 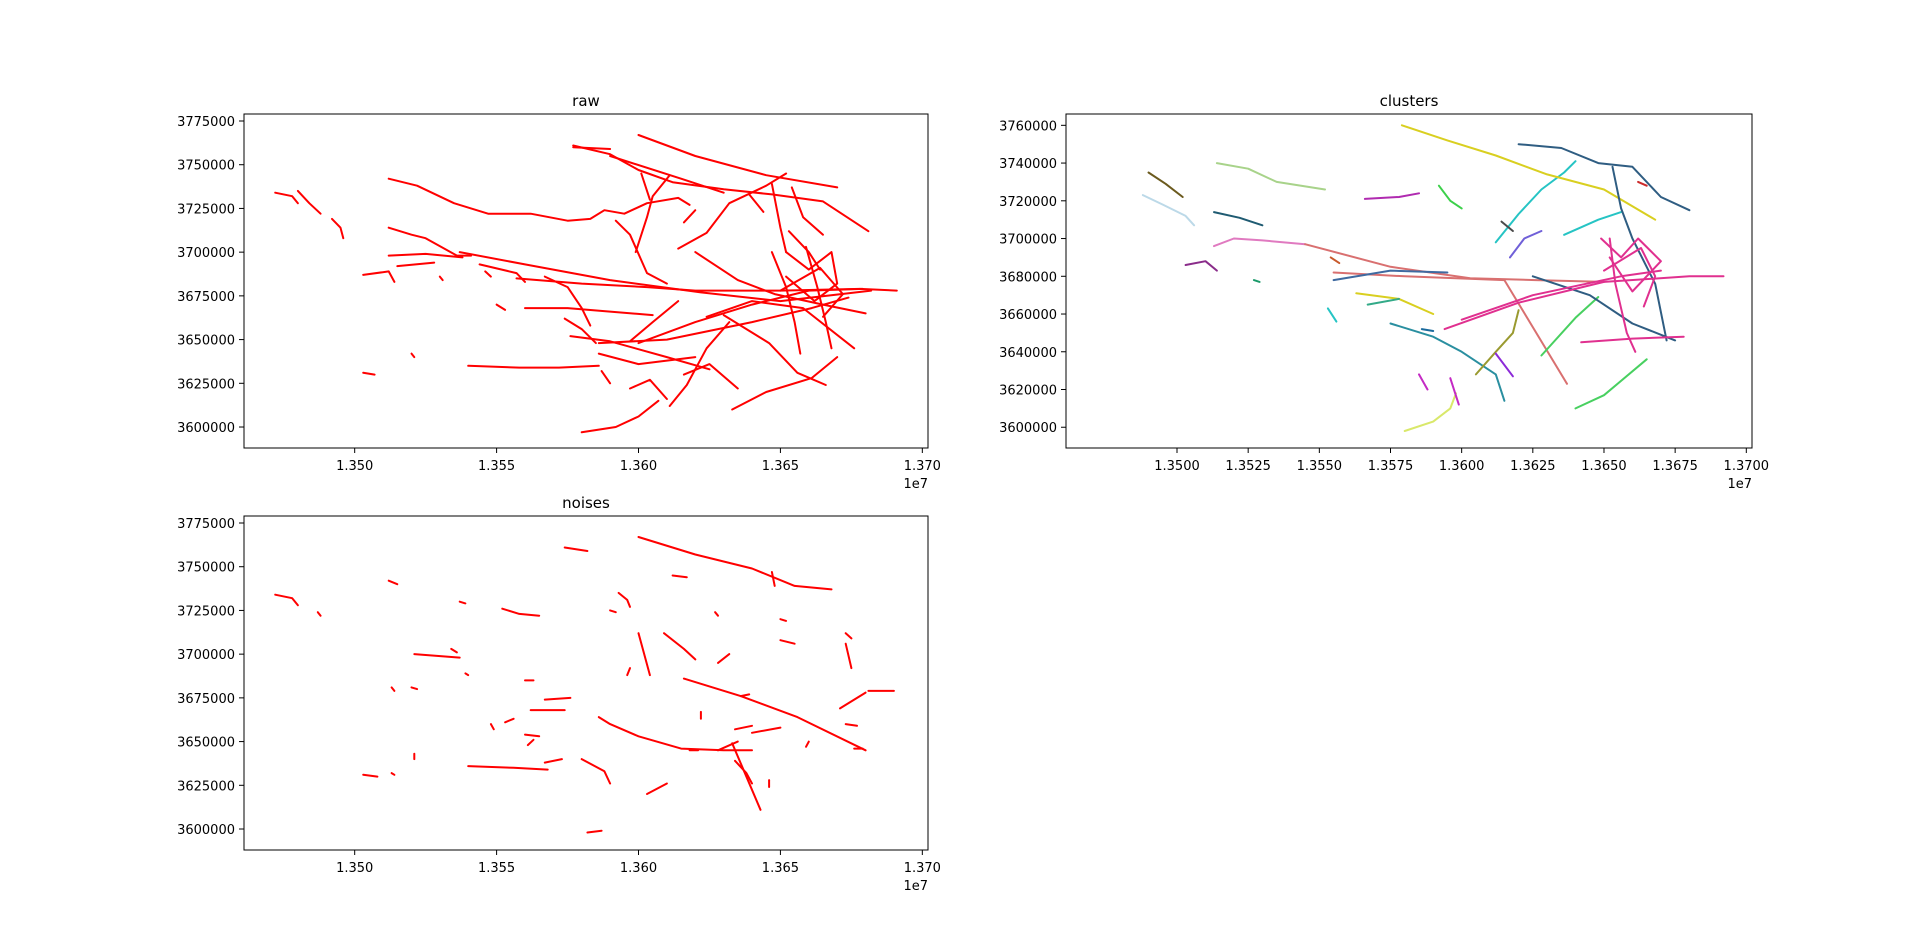 I want to click on y-tick-label: 3750000, so click(x=206, y=568).